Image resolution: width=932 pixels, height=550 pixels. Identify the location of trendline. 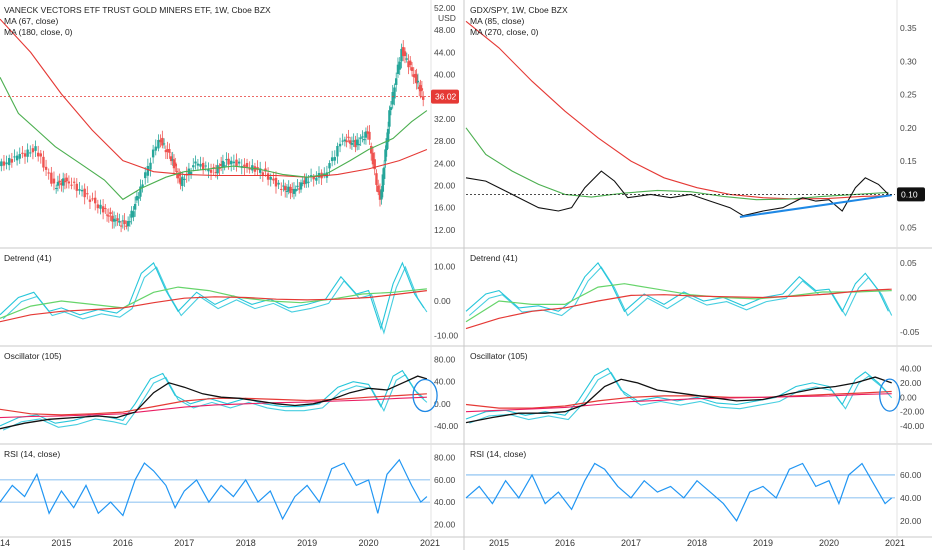
(815, 206).